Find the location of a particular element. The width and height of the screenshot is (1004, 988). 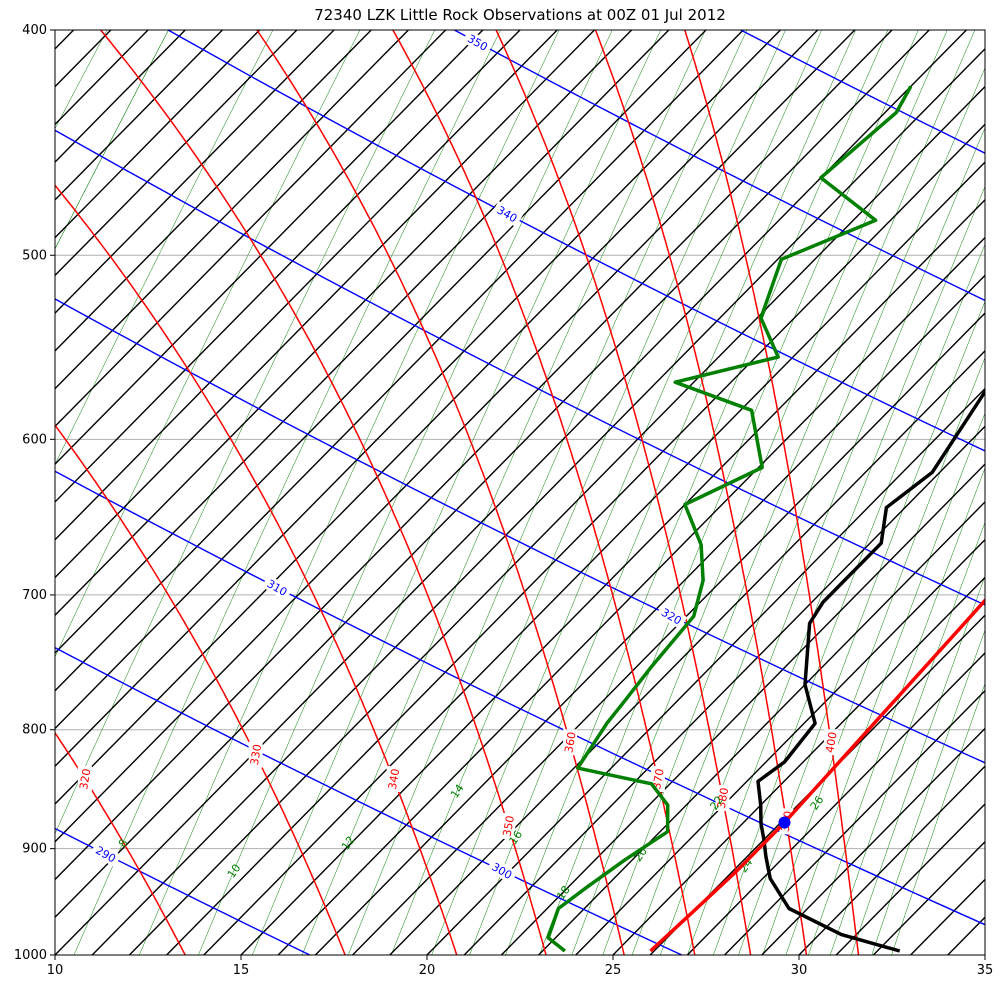

moist-adiabat-label: 330 is located at coordinates (256, 754).